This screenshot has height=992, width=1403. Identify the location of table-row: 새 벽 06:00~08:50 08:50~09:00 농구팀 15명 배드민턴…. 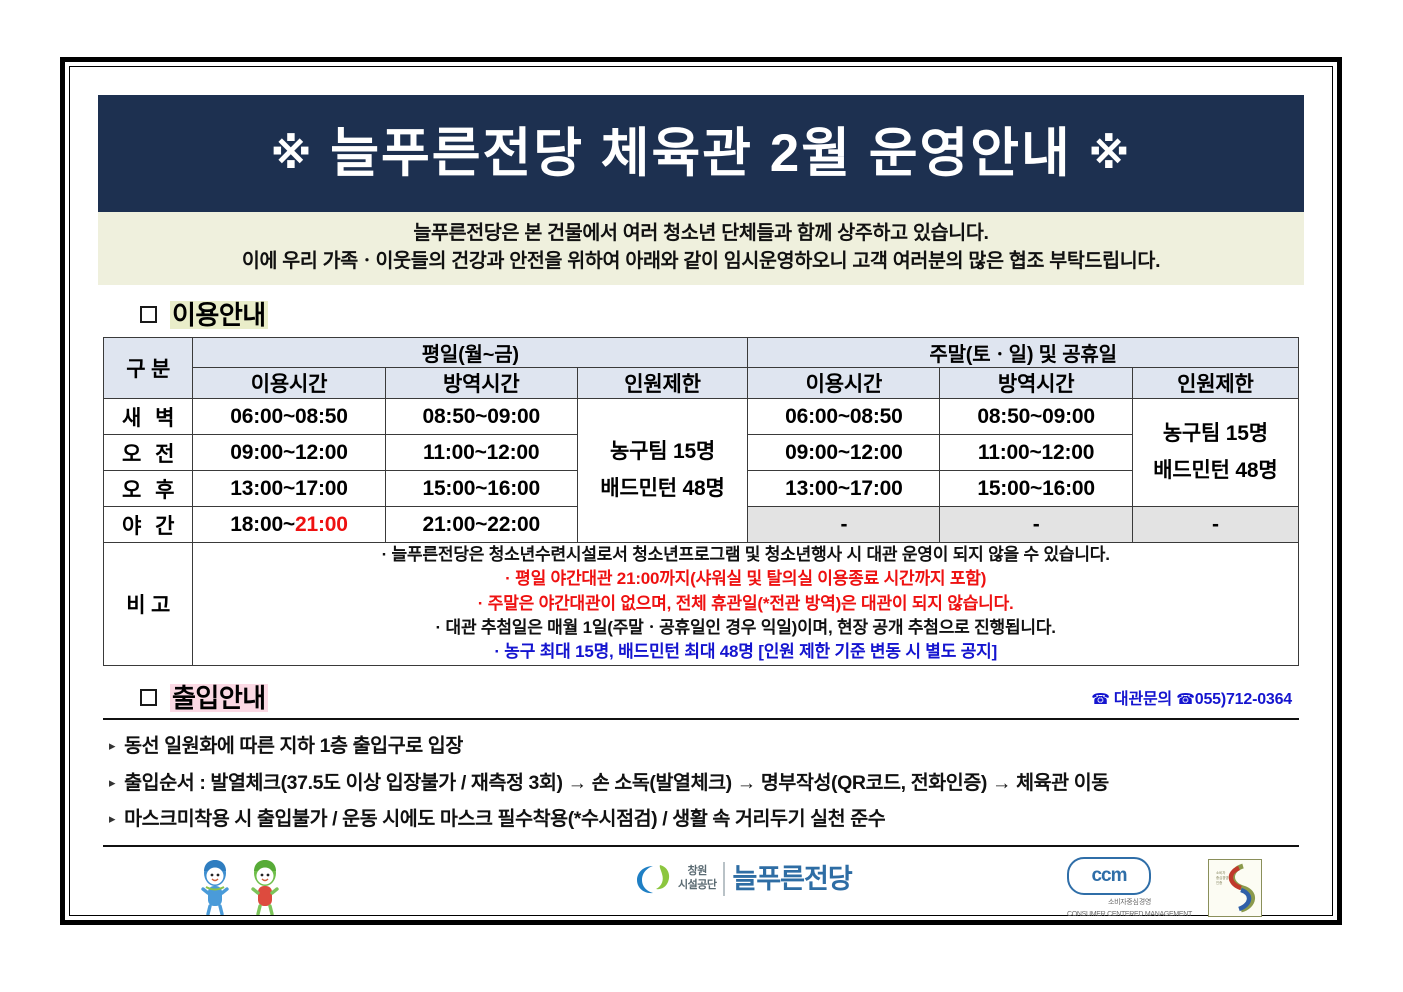
(701, 471).